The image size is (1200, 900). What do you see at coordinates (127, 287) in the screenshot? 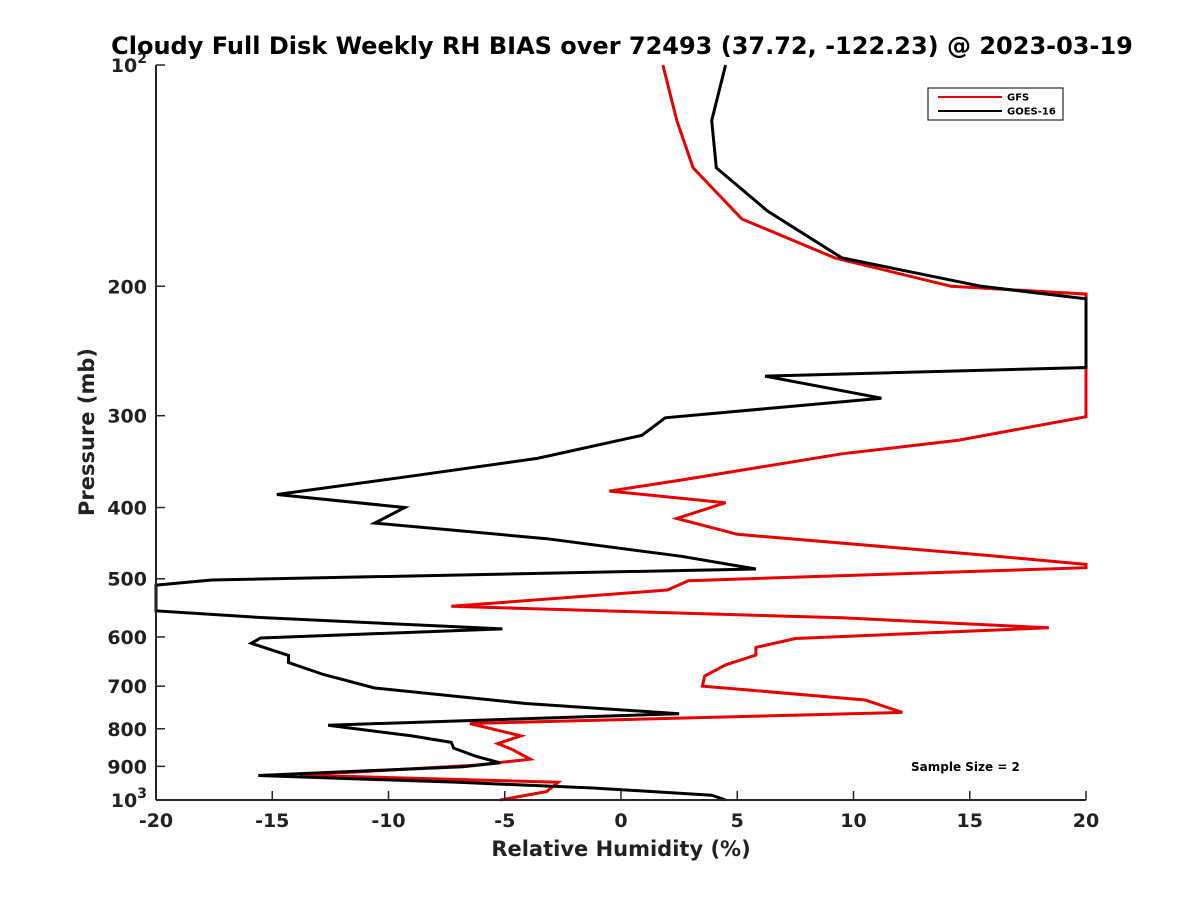
I see `y-tick-label: 200` at bounding box center [127, 287].